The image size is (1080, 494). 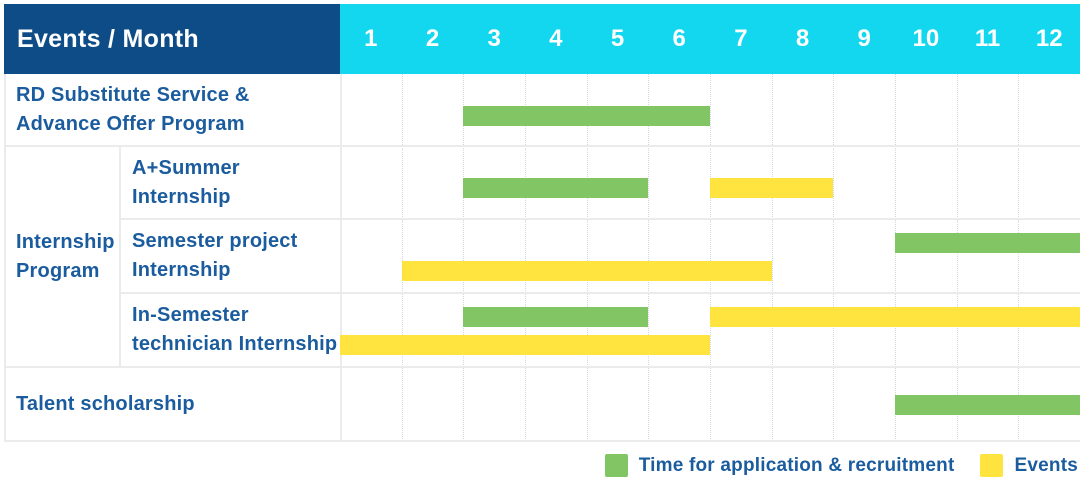 What do you see at coordinates (710, 39) in the screenshot?
I see `month-header-row: 1 2 3 4 5 6 7 8 9 10 11 12` at bounding box center [710, 39].